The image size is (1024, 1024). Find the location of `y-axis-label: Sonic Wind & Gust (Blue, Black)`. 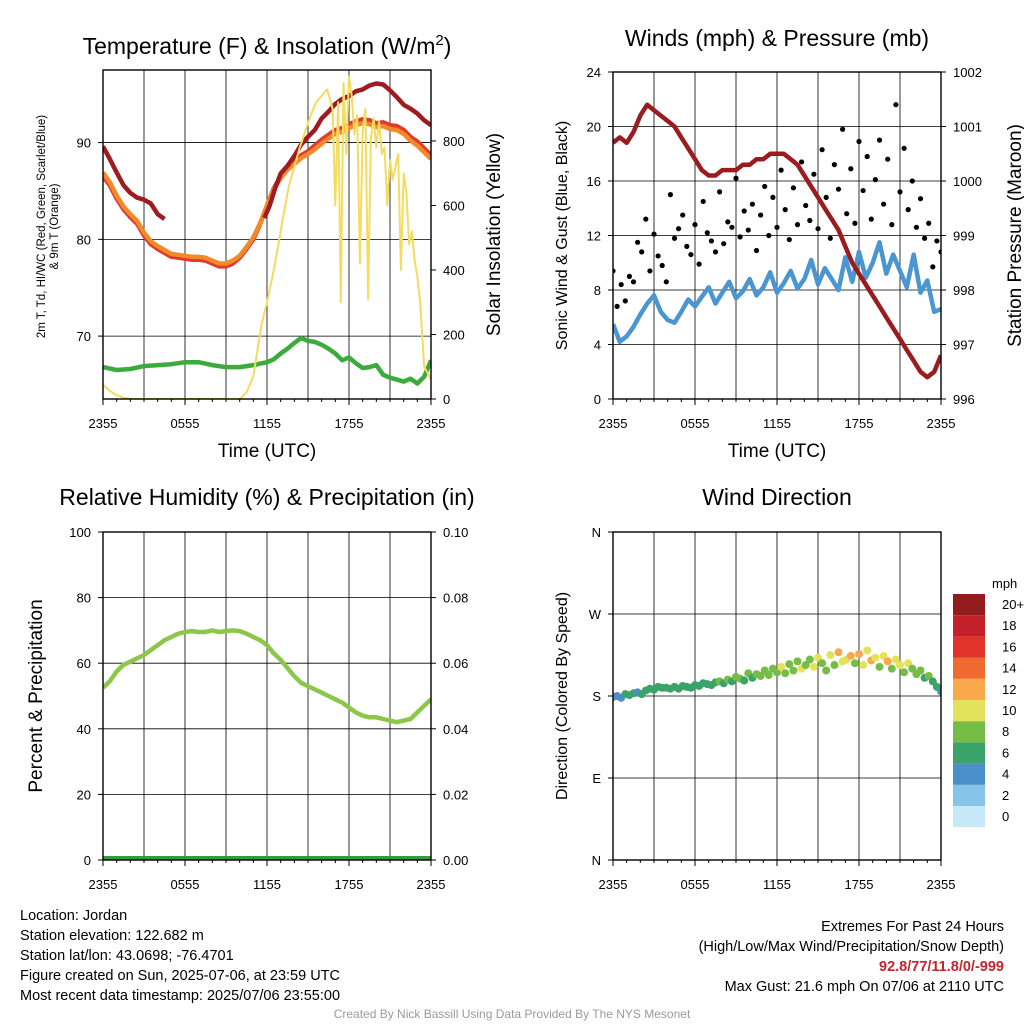

y-axis-label: Sonic Wind & Gust (Blue, Black) is located at coordinates (562, 235).